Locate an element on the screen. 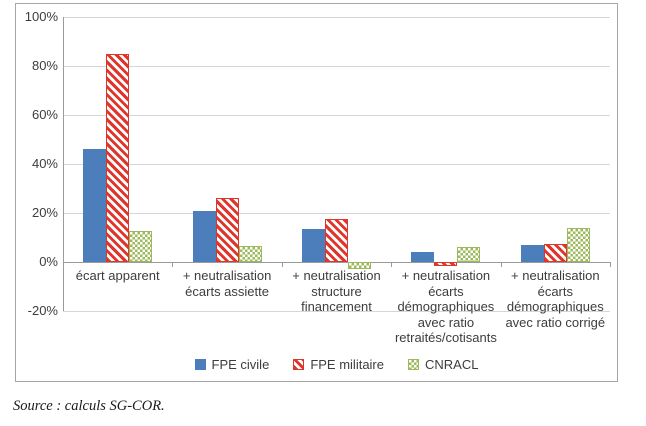 The image size is (646, 426). category-label-line: retraités/cotisants is located at coordinates (445, 337).